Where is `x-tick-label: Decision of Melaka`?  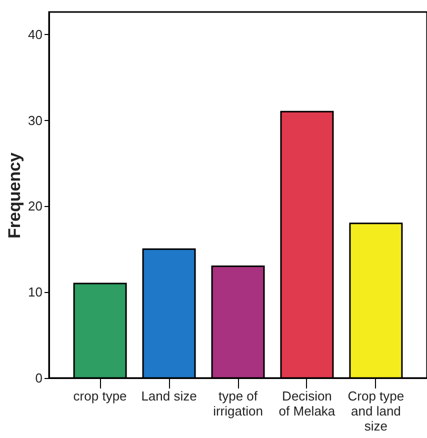
x-tick-label: Decision of Melaka is located at coordinates (307, 403).